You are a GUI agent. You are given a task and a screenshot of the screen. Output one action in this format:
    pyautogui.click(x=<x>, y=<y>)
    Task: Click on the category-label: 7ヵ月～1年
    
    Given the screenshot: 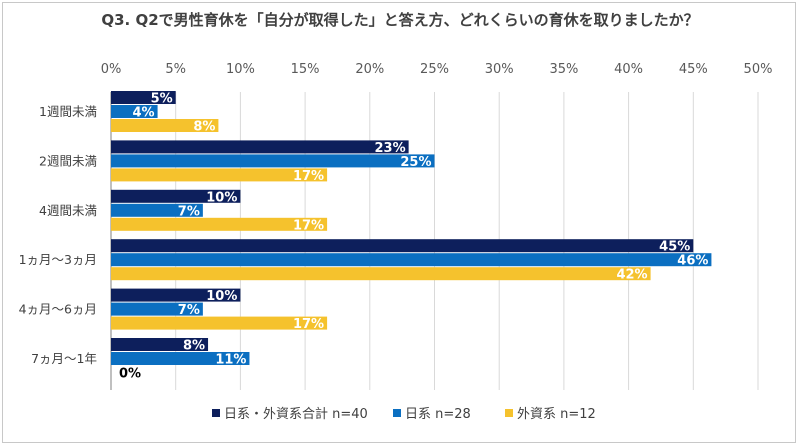 What is the action you would take?
    pyautogui.click(x=64, y=358)
    